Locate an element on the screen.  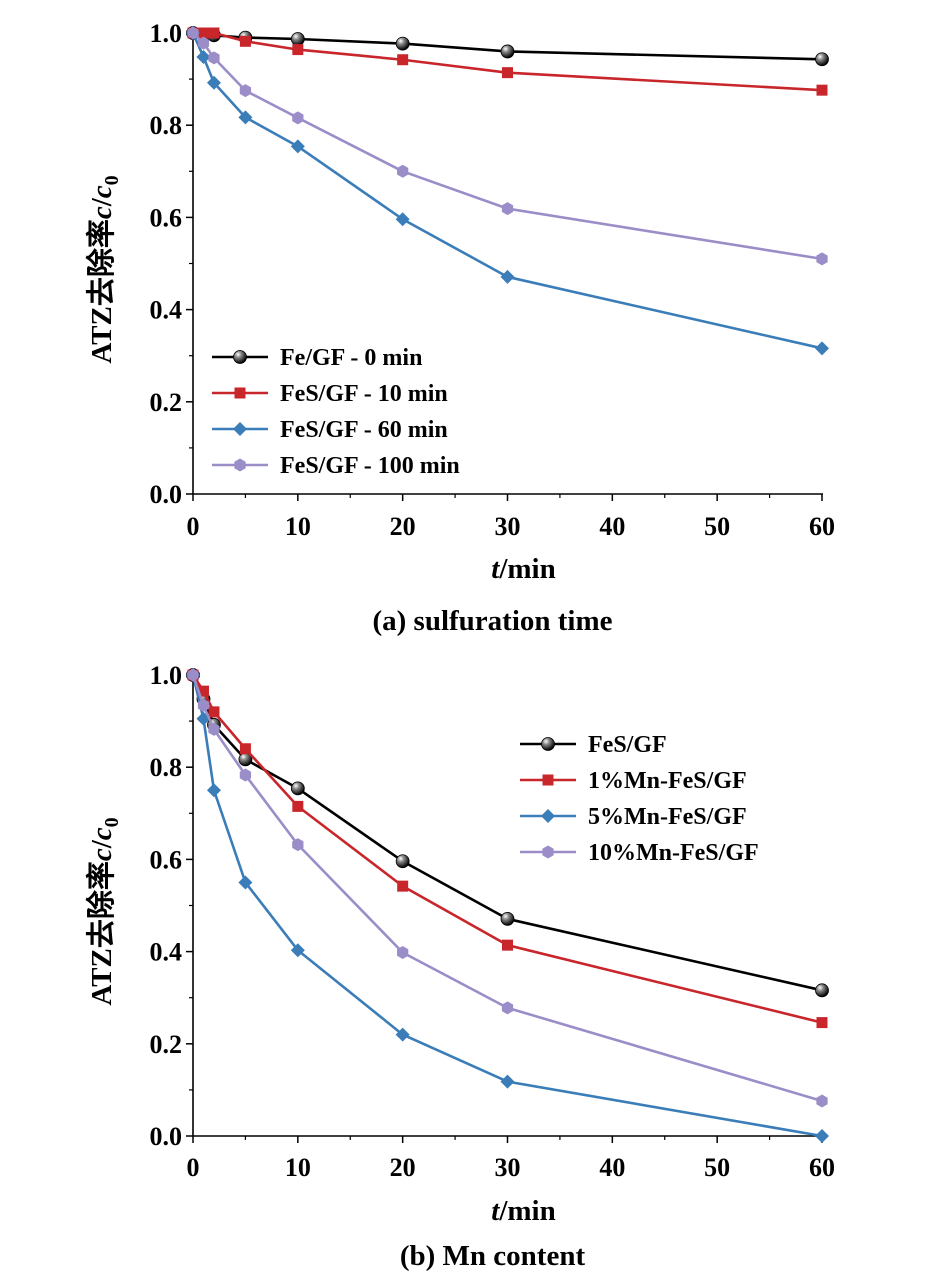
legend-label: FeS/GF is located at coordinates (627, 745).